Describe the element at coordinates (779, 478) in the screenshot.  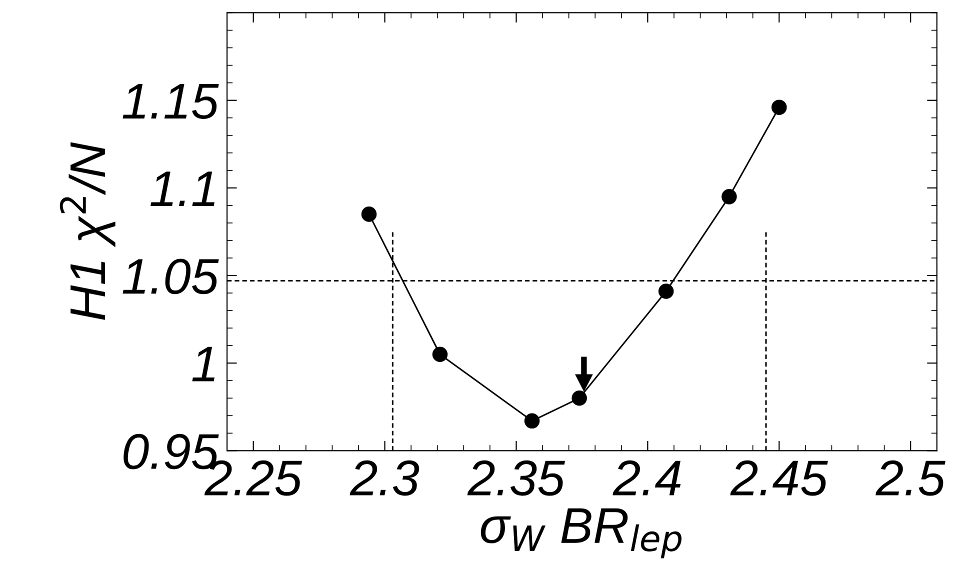
I see `x-tick-label: 2.45` at that location.